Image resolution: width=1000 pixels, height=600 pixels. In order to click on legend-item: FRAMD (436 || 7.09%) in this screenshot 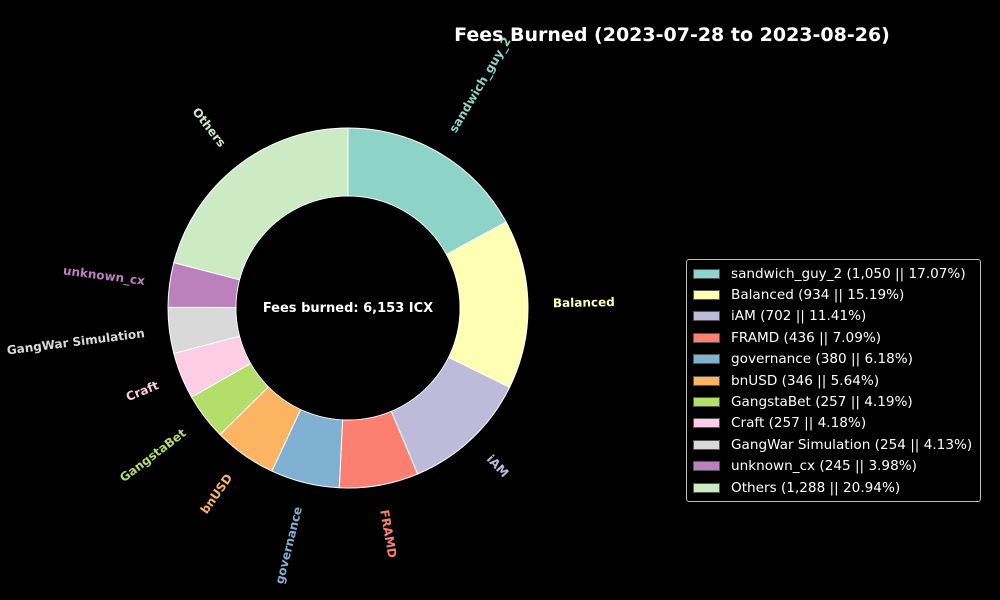, I will do `click(833, 337)`.